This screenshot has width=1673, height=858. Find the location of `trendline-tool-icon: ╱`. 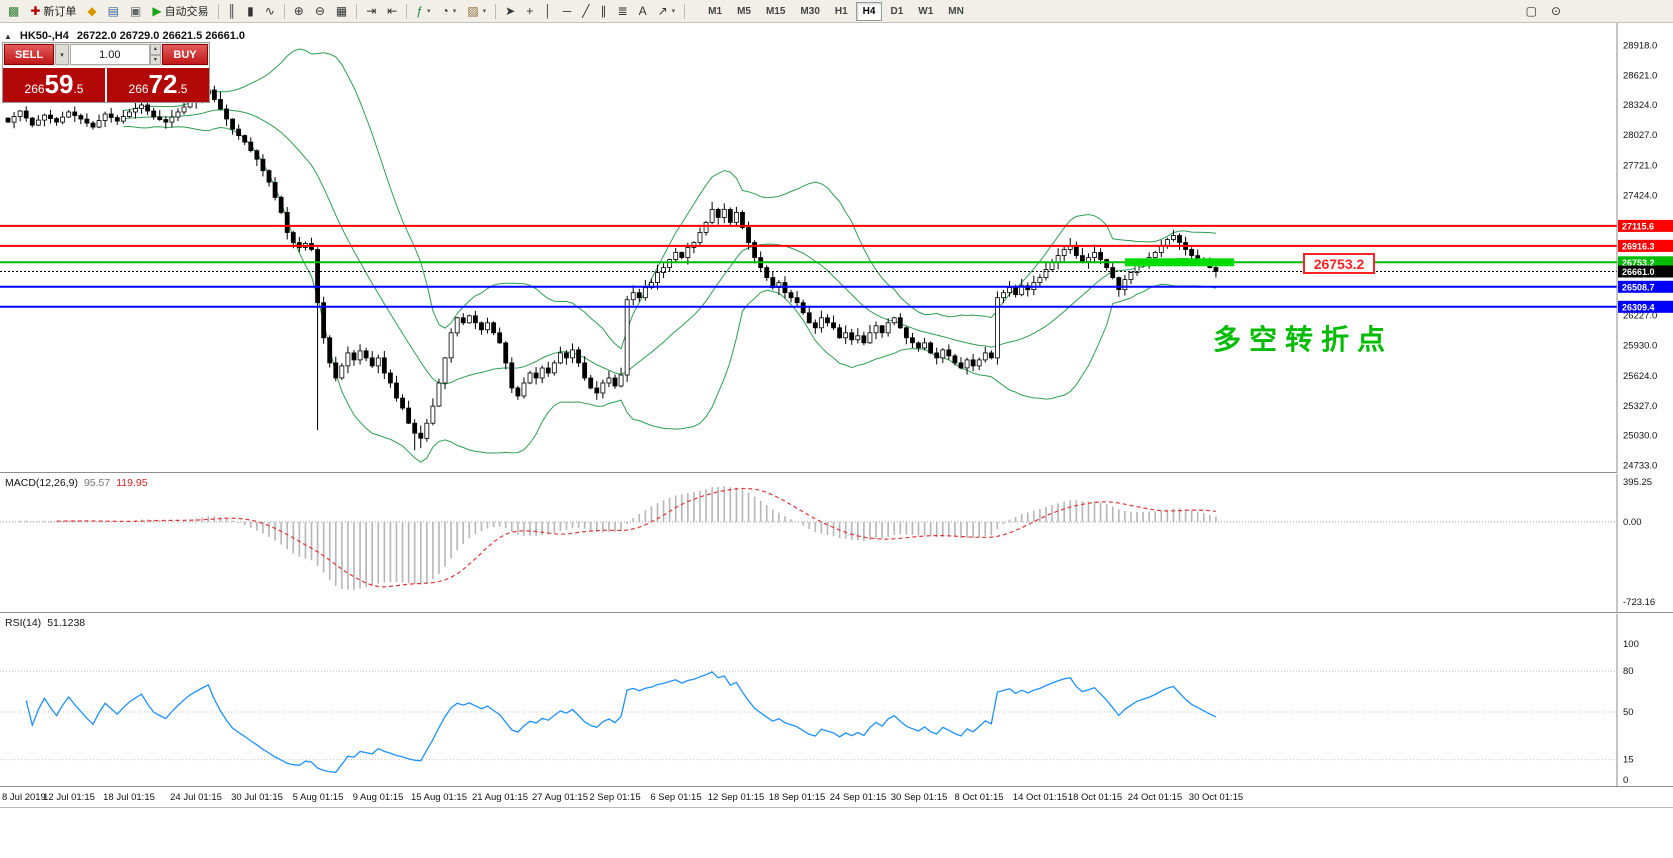

trendline-tool-icon: ╱ is located at coordinates (585, 11).